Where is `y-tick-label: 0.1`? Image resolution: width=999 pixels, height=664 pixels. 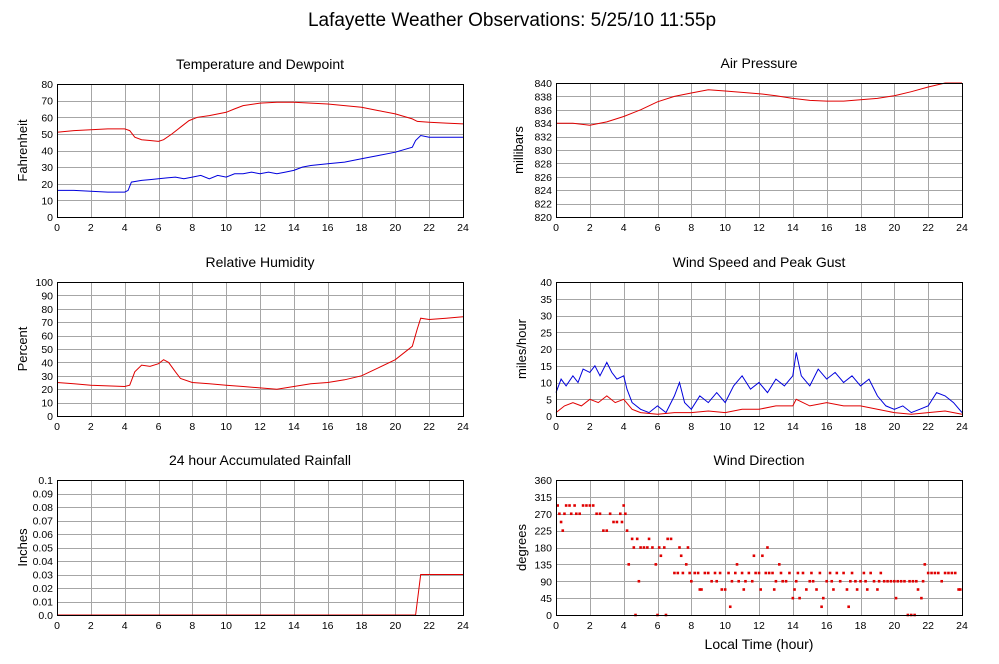
y-tick-label: 0.1 is located at coordinates (45, 481).